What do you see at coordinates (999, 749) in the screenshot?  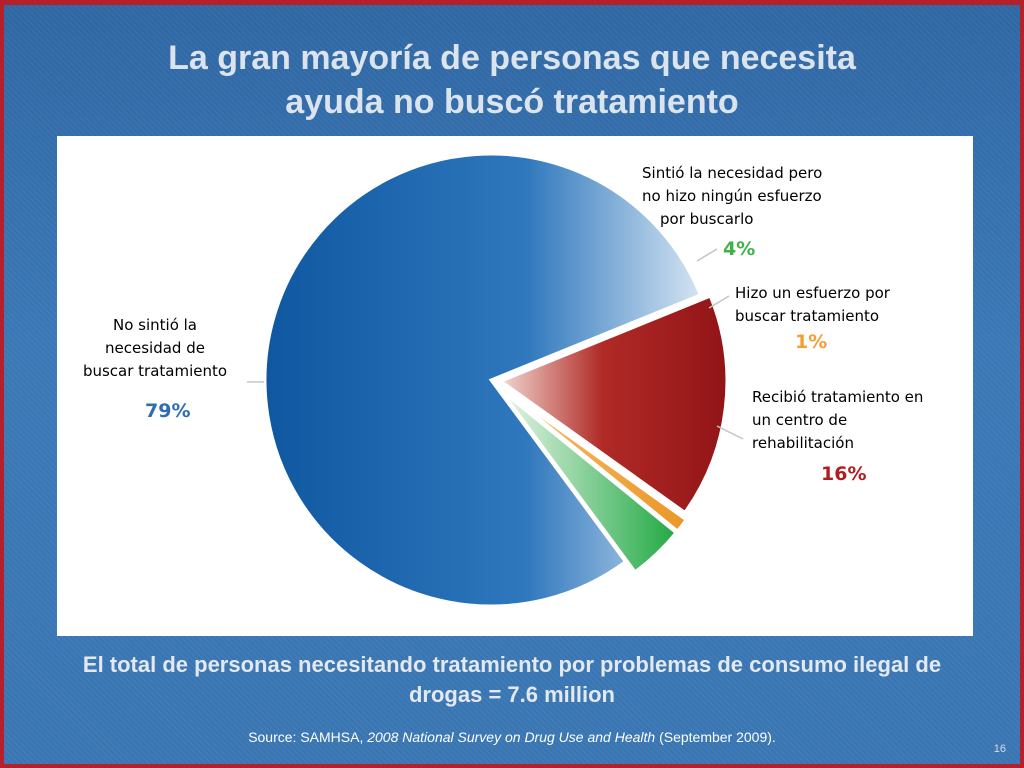 I see `page-number: 16` at bounding box center [999, 749].